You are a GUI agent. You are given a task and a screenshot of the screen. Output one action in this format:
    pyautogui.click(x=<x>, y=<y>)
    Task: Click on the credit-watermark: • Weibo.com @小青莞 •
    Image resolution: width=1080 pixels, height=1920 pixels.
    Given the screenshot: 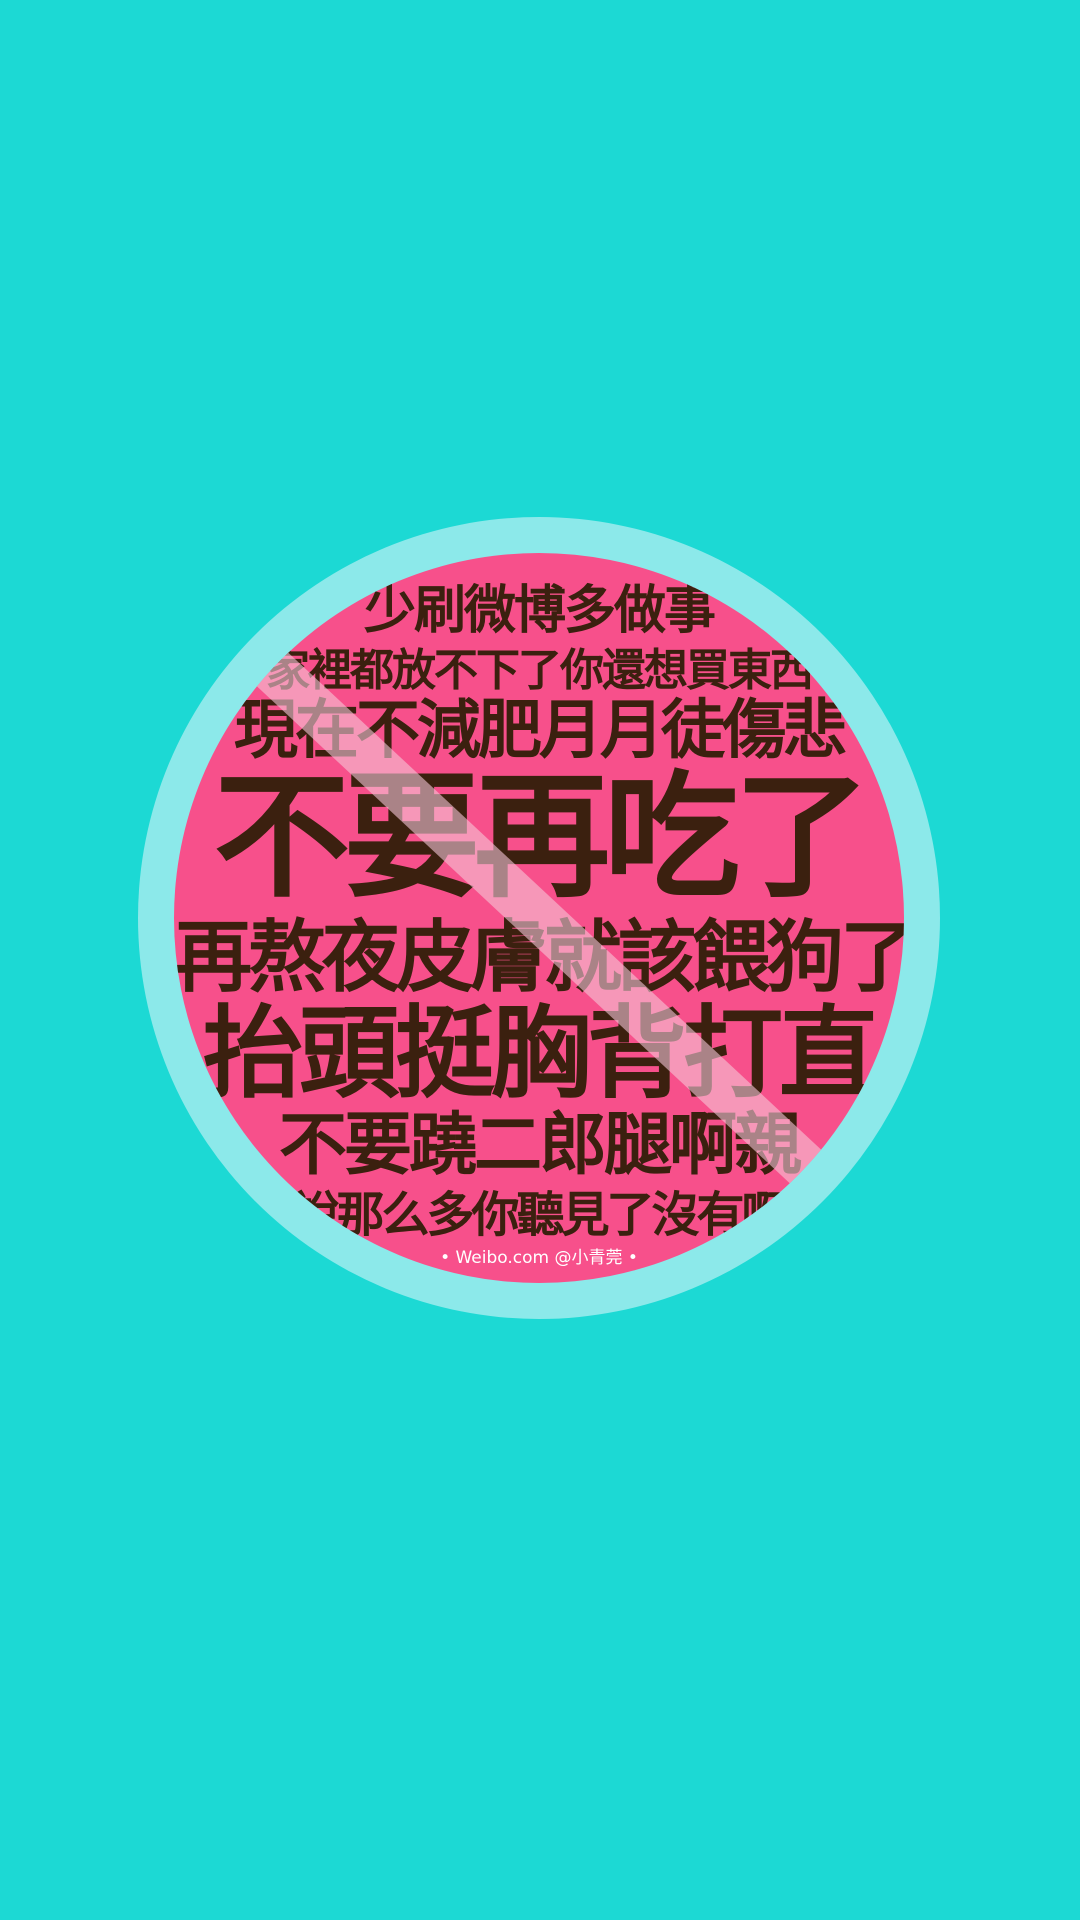 What is the action you would take?
    pyautogui.click(x=539, y=1258)
    